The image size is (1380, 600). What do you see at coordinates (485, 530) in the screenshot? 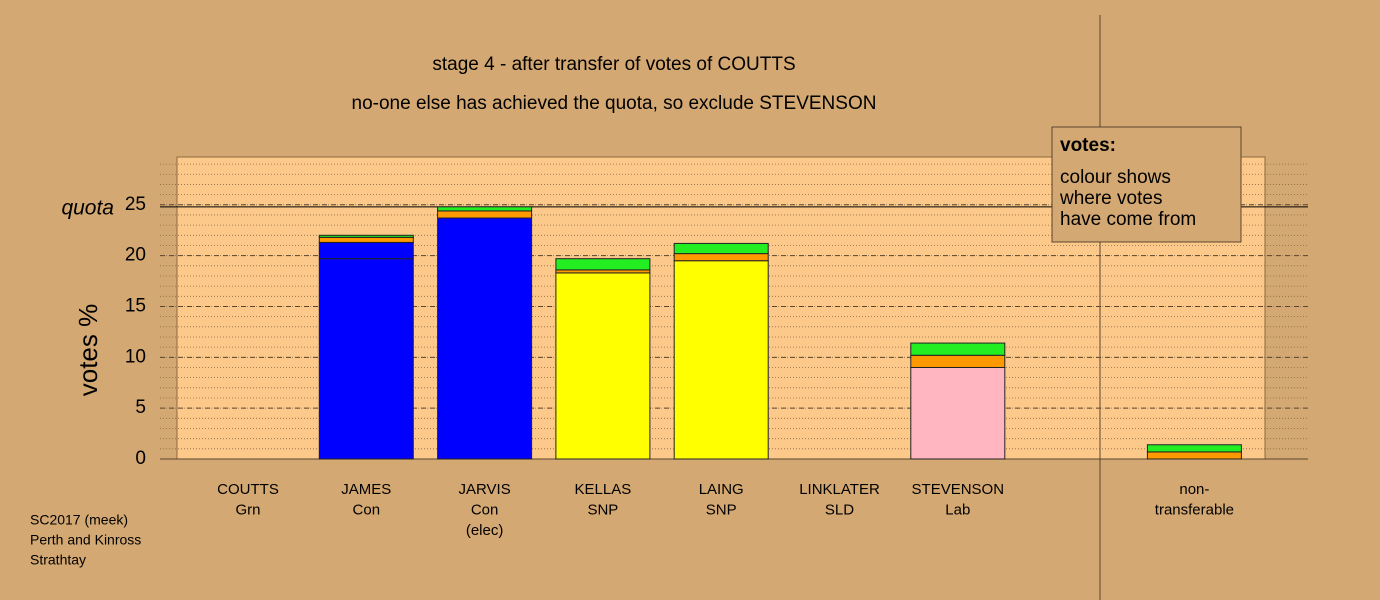
I see `x-tick-label: (elec)` at bounding box center [485, 530].